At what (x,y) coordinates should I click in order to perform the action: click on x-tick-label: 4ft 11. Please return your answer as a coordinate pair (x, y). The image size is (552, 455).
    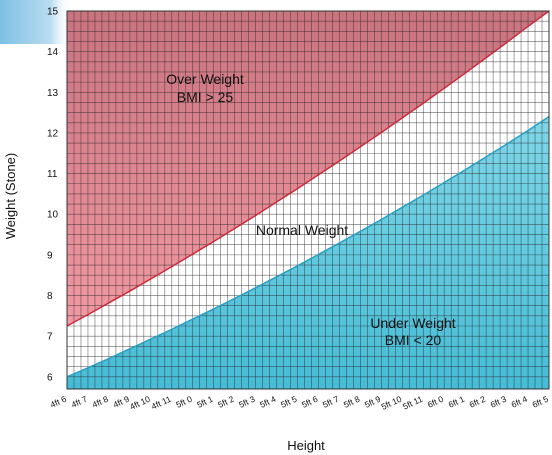
    Looking at the image, I should click on (161, 403).